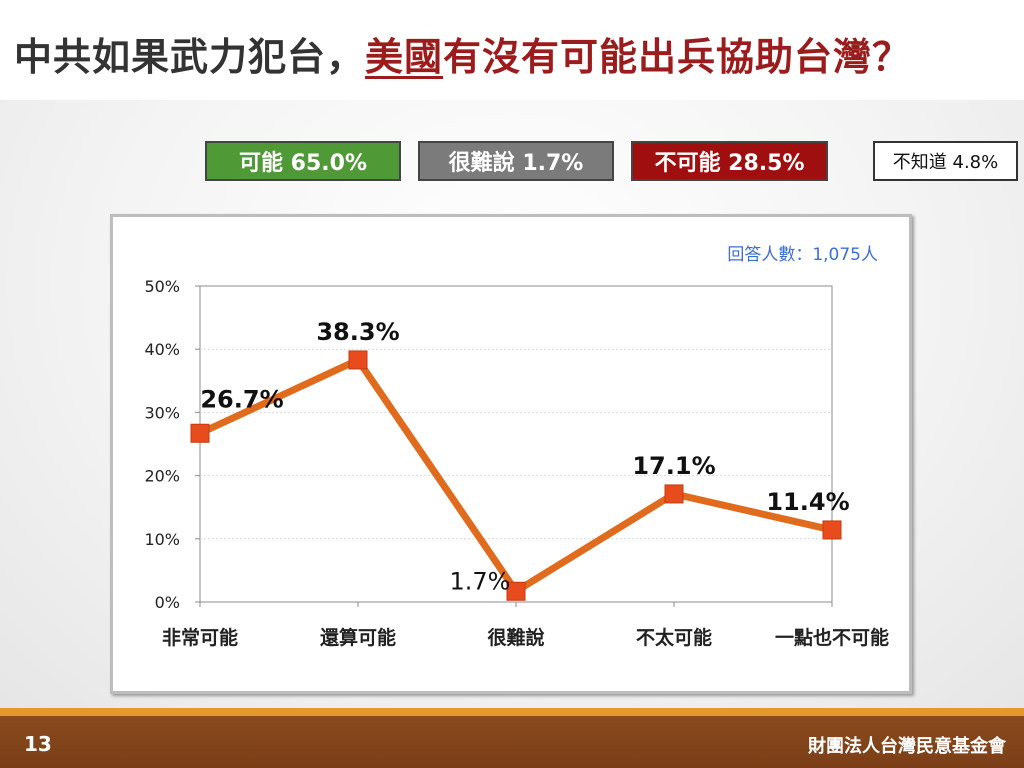  What do you see at coordinates (807, 502) in the screenshot?
I see `data-label: 11.4%` at bounding box center [807, 502].